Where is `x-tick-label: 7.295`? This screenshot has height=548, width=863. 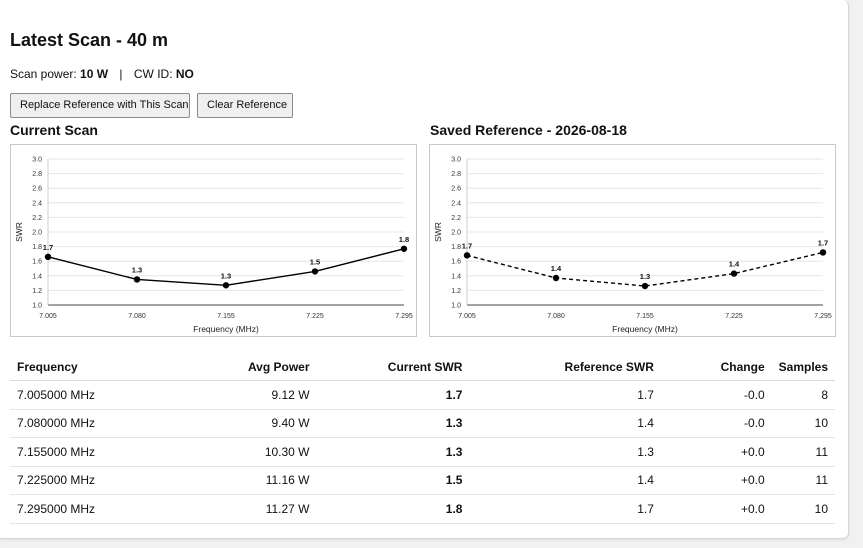 x-tick-label: 7.295 is located at coordinates (404, 316).